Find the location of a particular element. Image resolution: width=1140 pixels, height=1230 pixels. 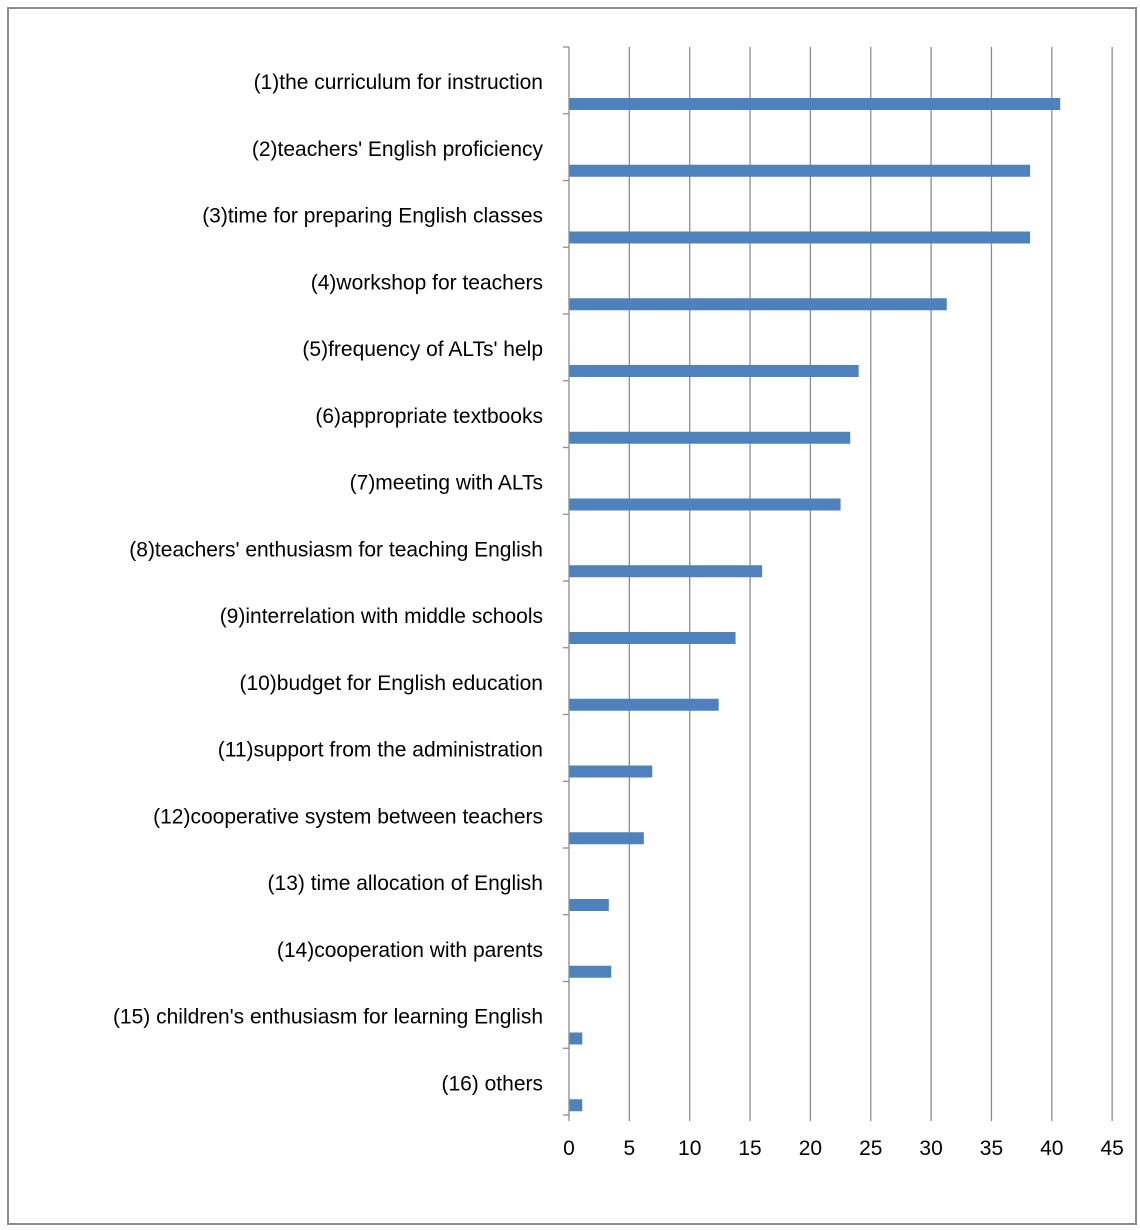

category-label-6: (6)appropriate textbooks is located at coordinates (429, 416).